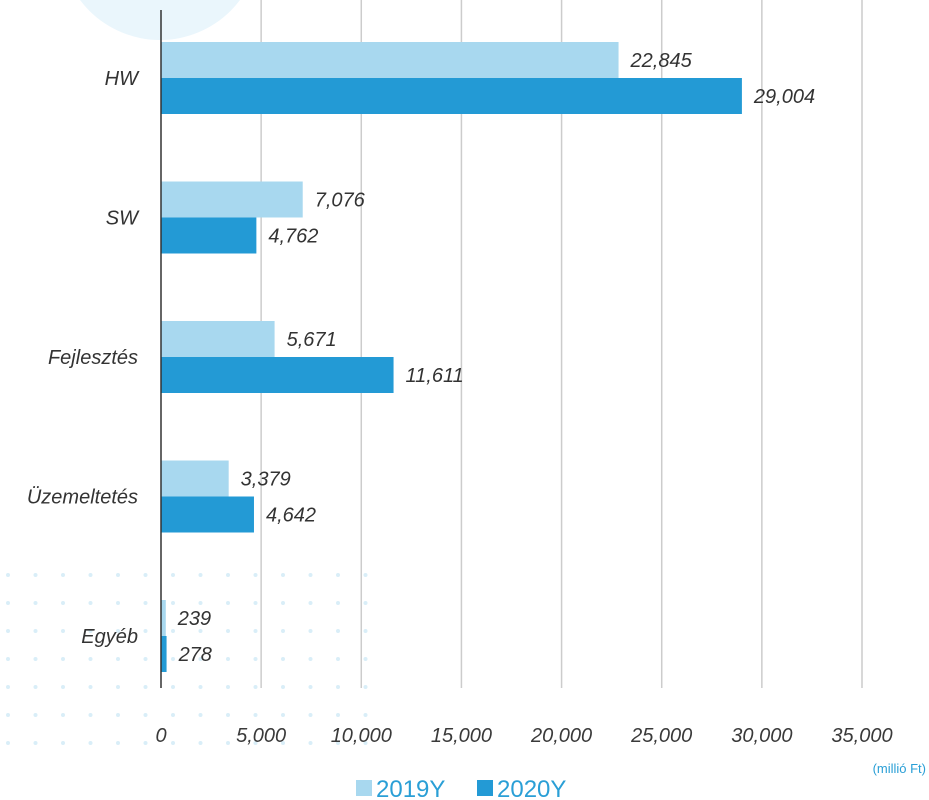  Describe the element at coordinates (861, 736) in the screenshot. I see `x-tick-label: 35,000` at that location.